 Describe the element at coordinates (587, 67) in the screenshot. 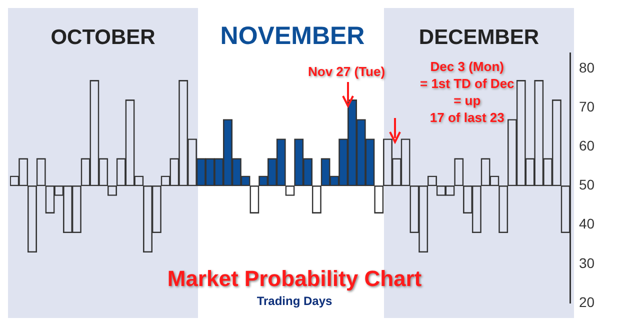

I see `y-tick-label: 80` at that location.